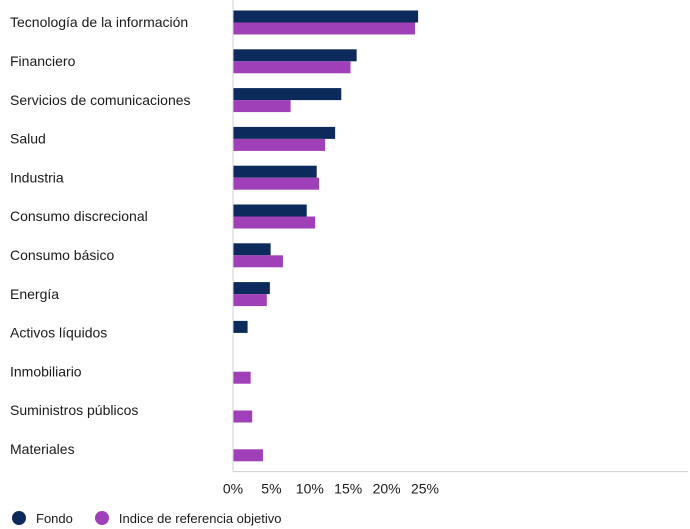 The height and width of the screenshot is (529, 690). Describe the element at coordinates (19, 518) in the screenshot. I see `legend-swatch-fondo` at that location.